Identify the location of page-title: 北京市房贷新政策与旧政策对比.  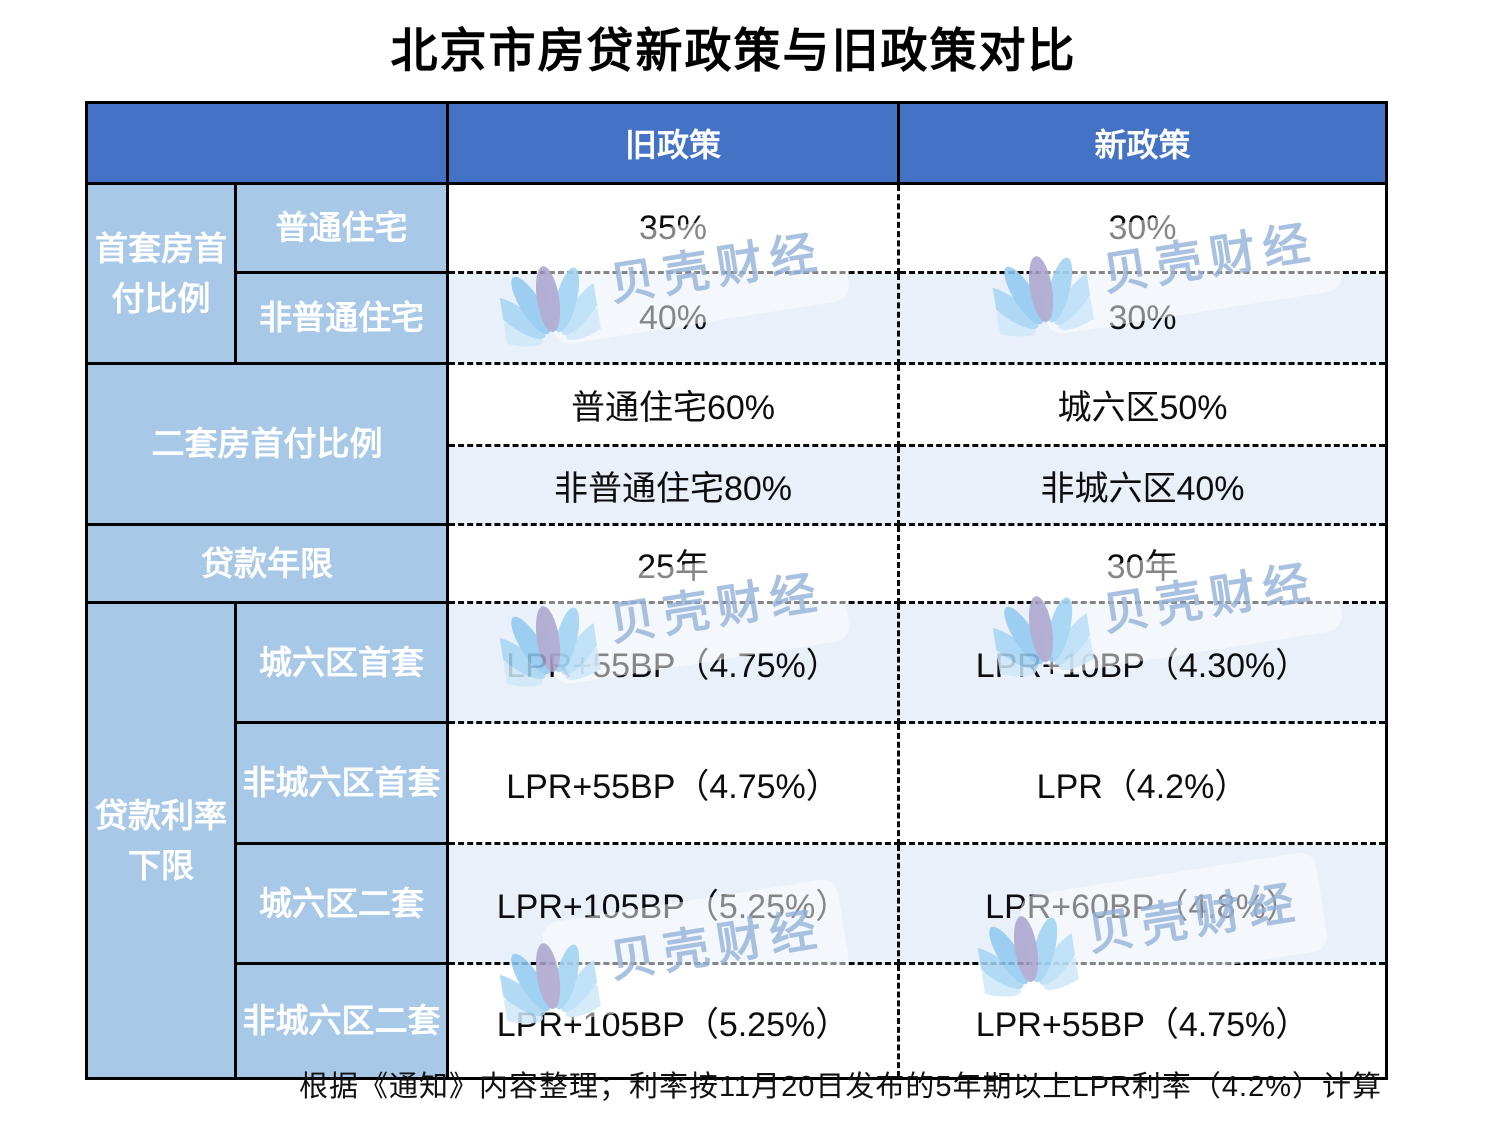
(733, 50).